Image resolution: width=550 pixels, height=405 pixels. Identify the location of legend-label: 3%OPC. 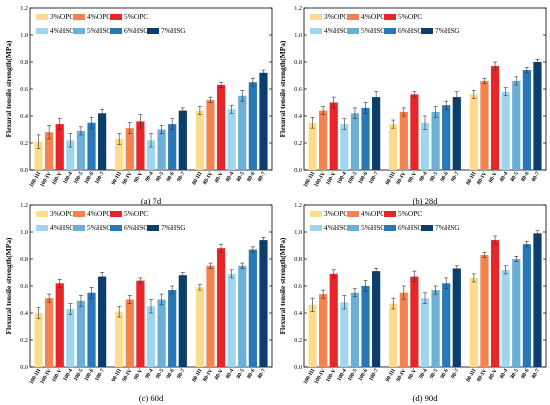
(62, 213).